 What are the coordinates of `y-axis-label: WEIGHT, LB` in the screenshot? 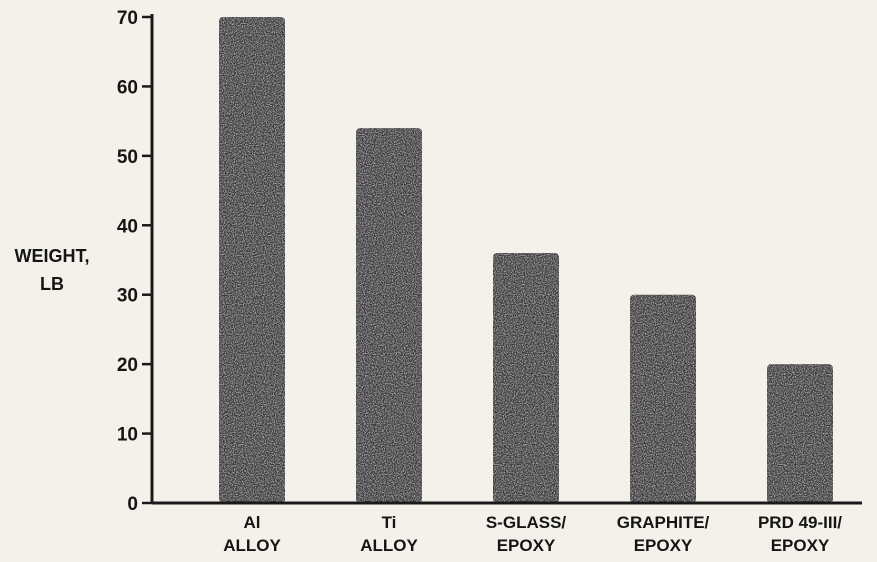 It's located at (52, 270).